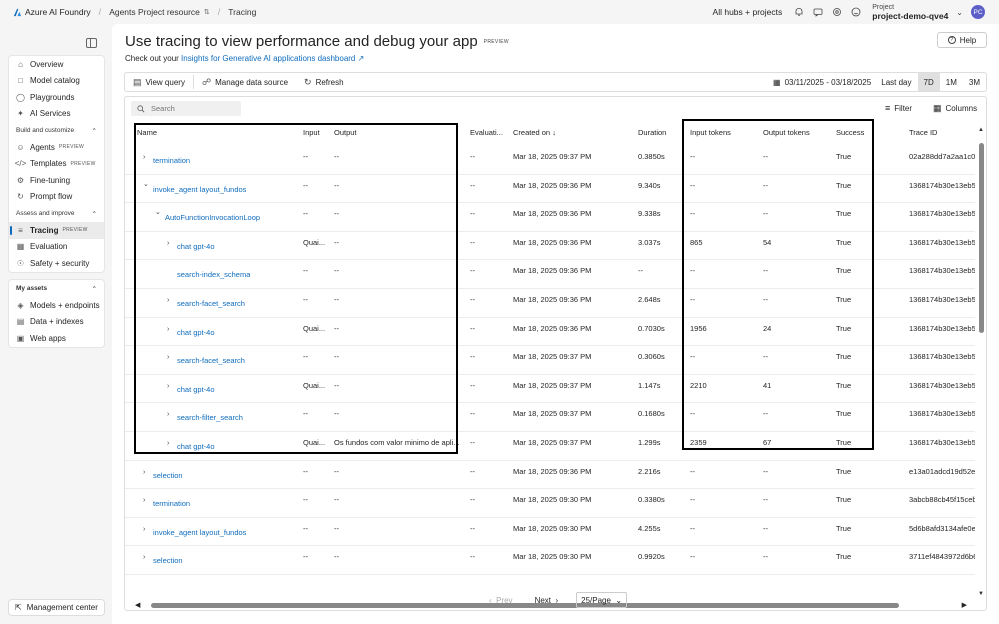 This screenshot has width=999, height=624. Describe the element at coordinates (138, 605) in the screenshot. I see `scroll-left-icon: ◀` at that location.